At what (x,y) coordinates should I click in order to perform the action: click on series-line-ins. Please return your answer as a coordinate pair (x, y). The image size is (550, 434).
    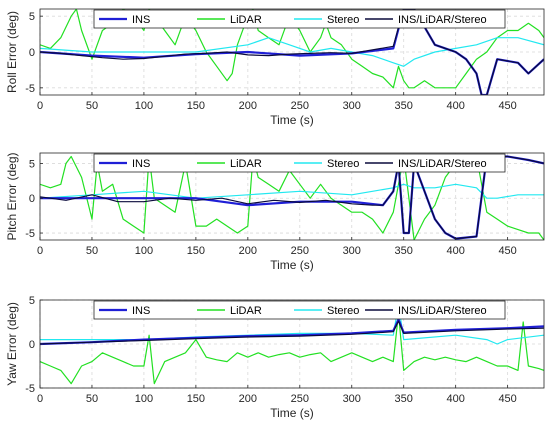
    Looking at the image, I should click on (292, 332).